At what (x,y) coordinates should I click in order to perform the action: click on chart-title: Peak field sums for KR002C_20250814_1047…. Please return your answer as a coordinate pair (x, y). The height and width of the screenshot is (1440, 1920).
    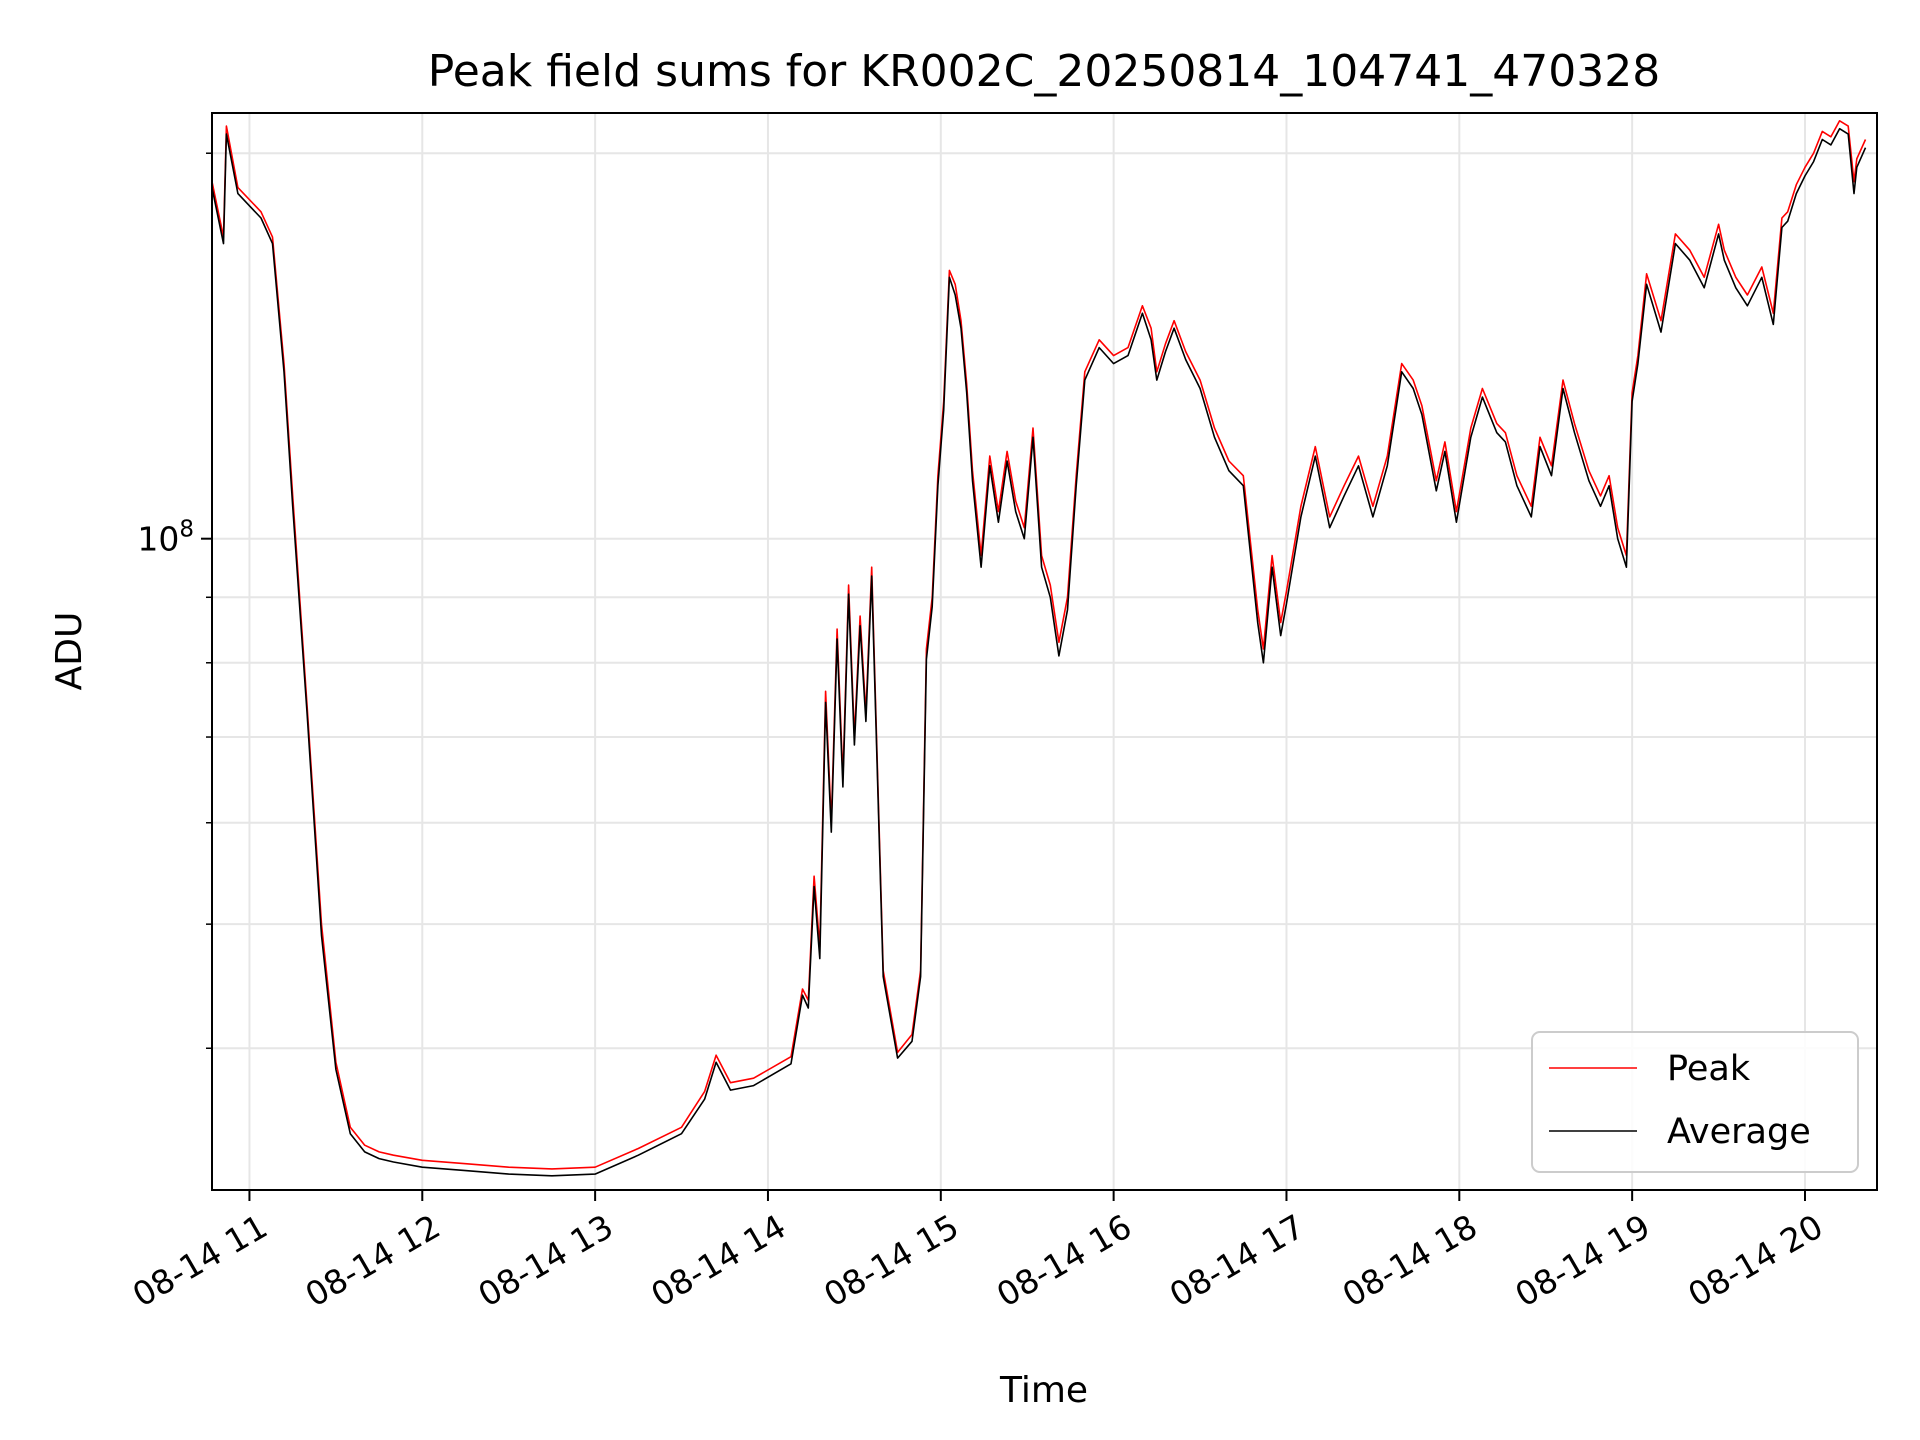
    Looking at the image, I should click on (1044, 71).